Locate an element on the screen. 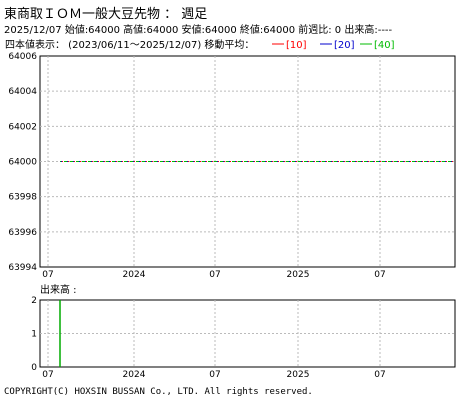  vol-x-tick: 2024 is located at coordinates (134, 375).